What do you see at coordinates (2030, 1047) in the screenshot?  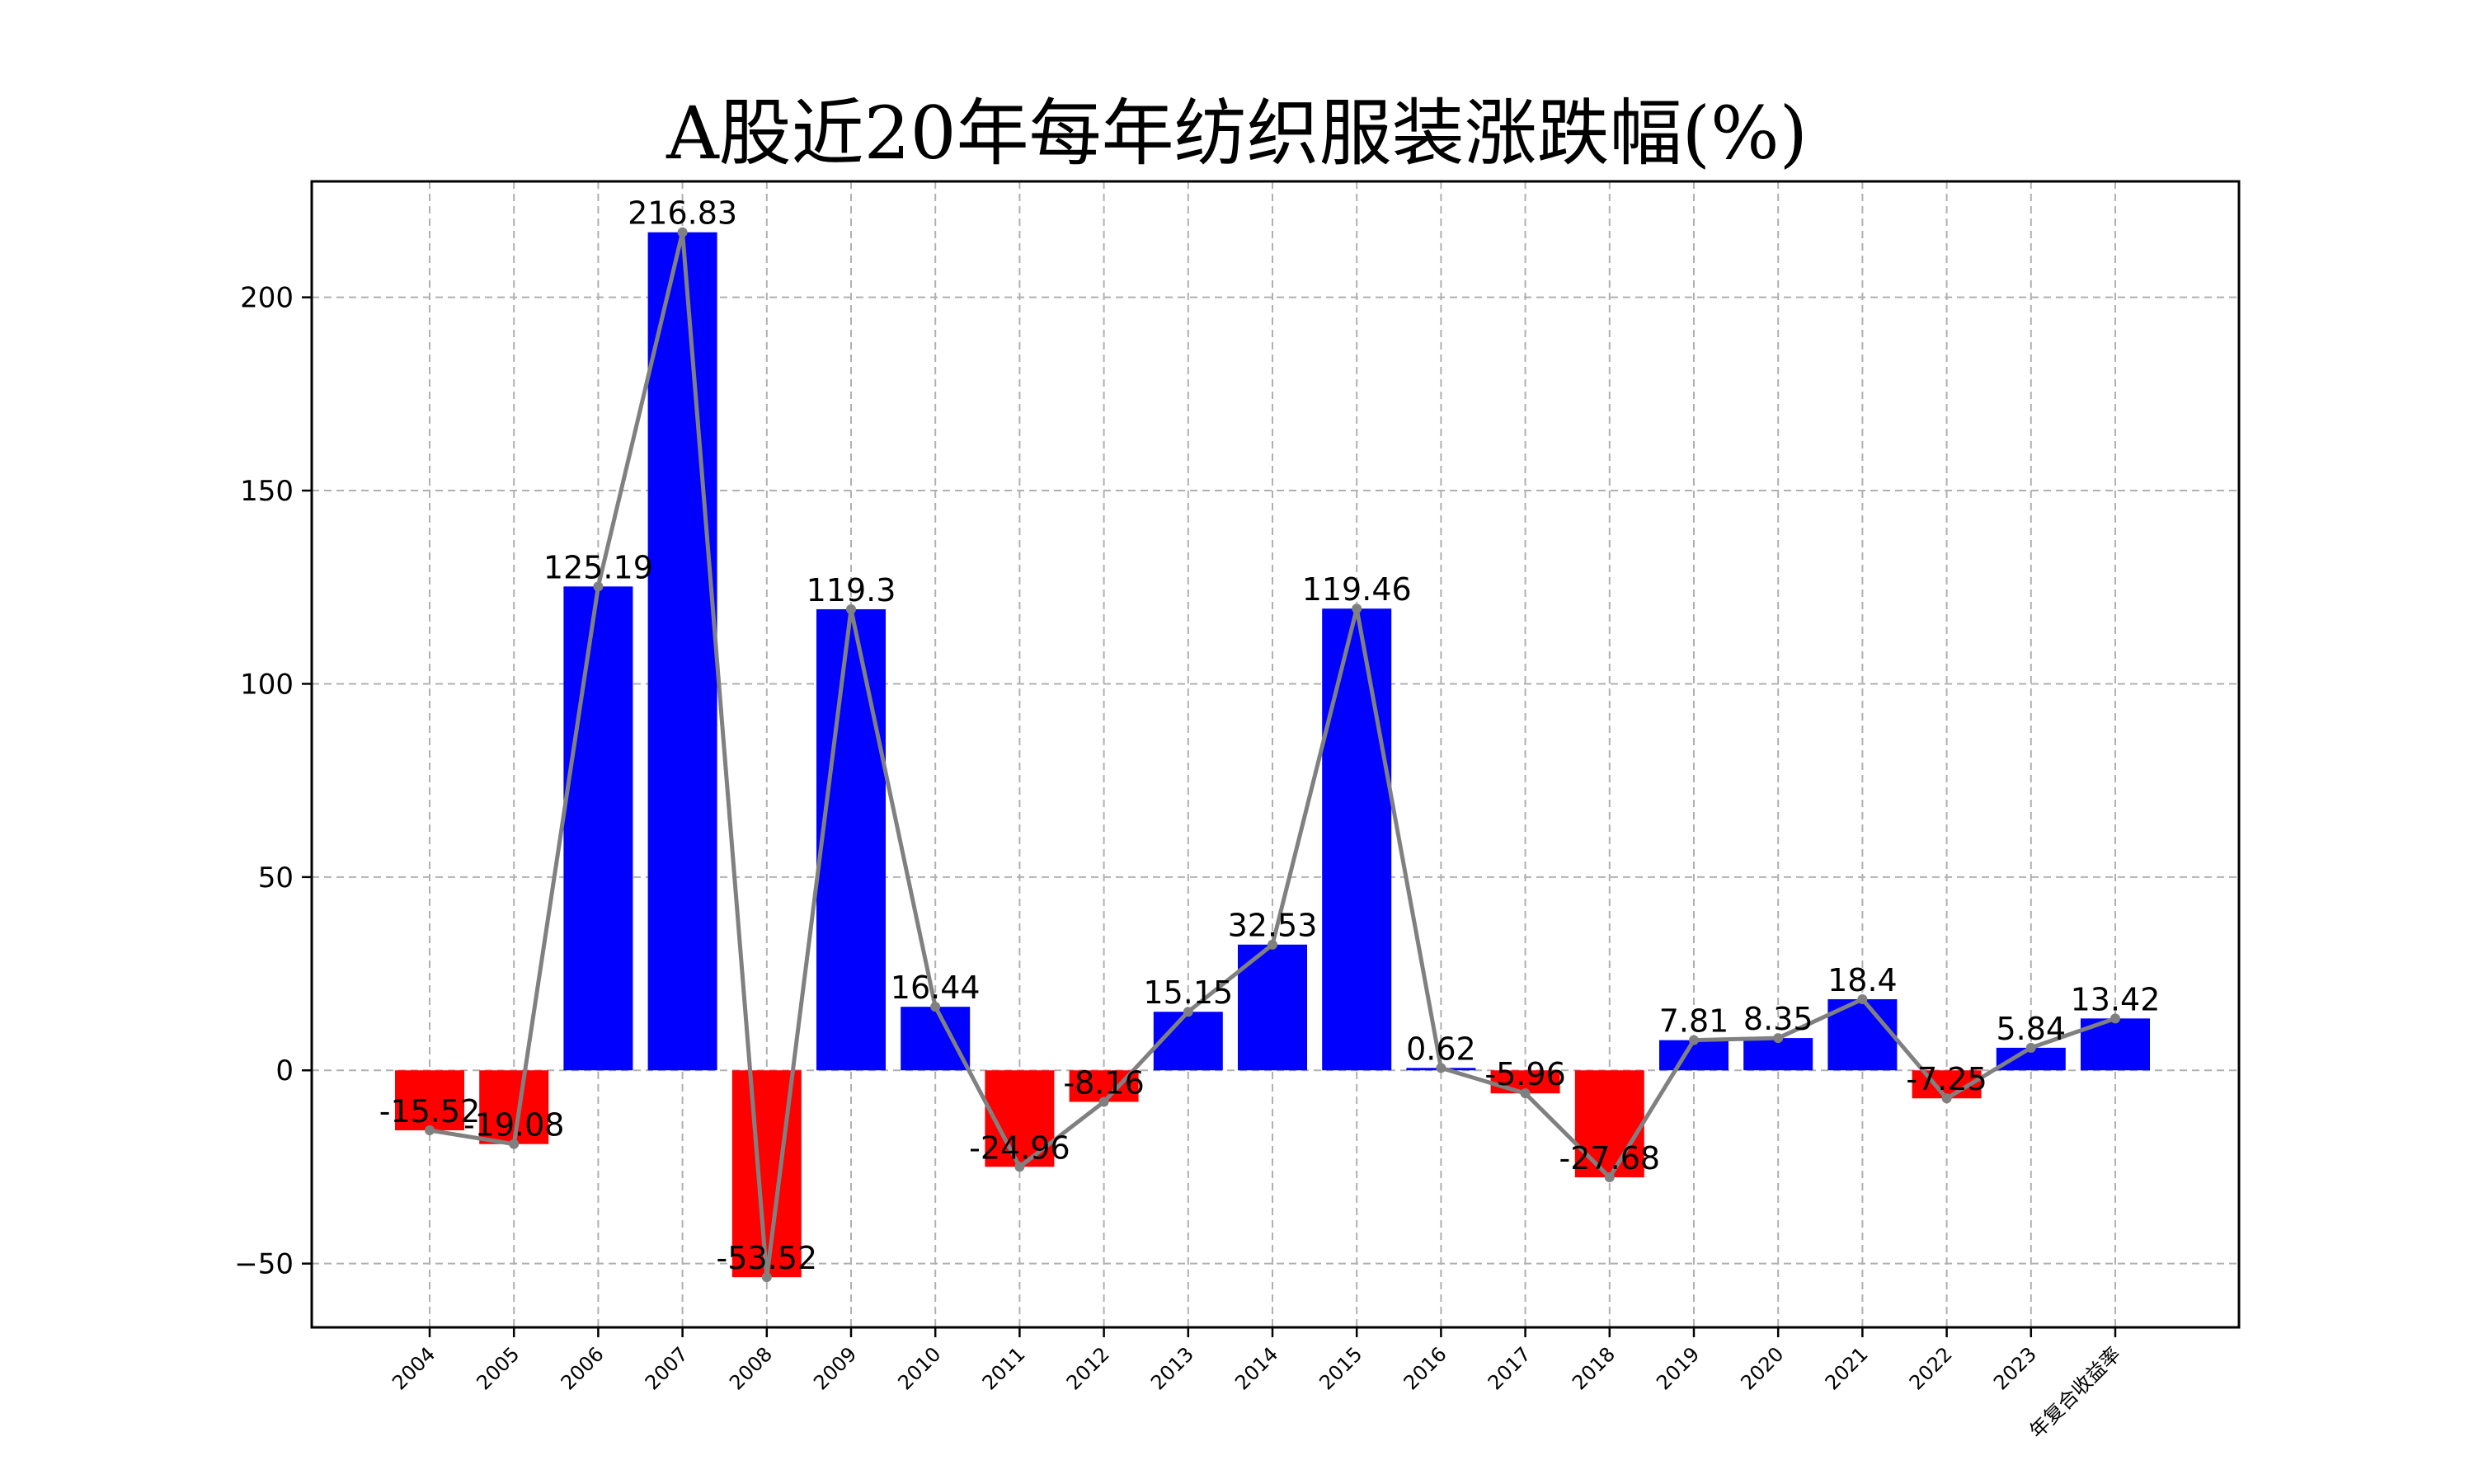 I see `trend-point-2023` at bounding box center [2030, 1047].